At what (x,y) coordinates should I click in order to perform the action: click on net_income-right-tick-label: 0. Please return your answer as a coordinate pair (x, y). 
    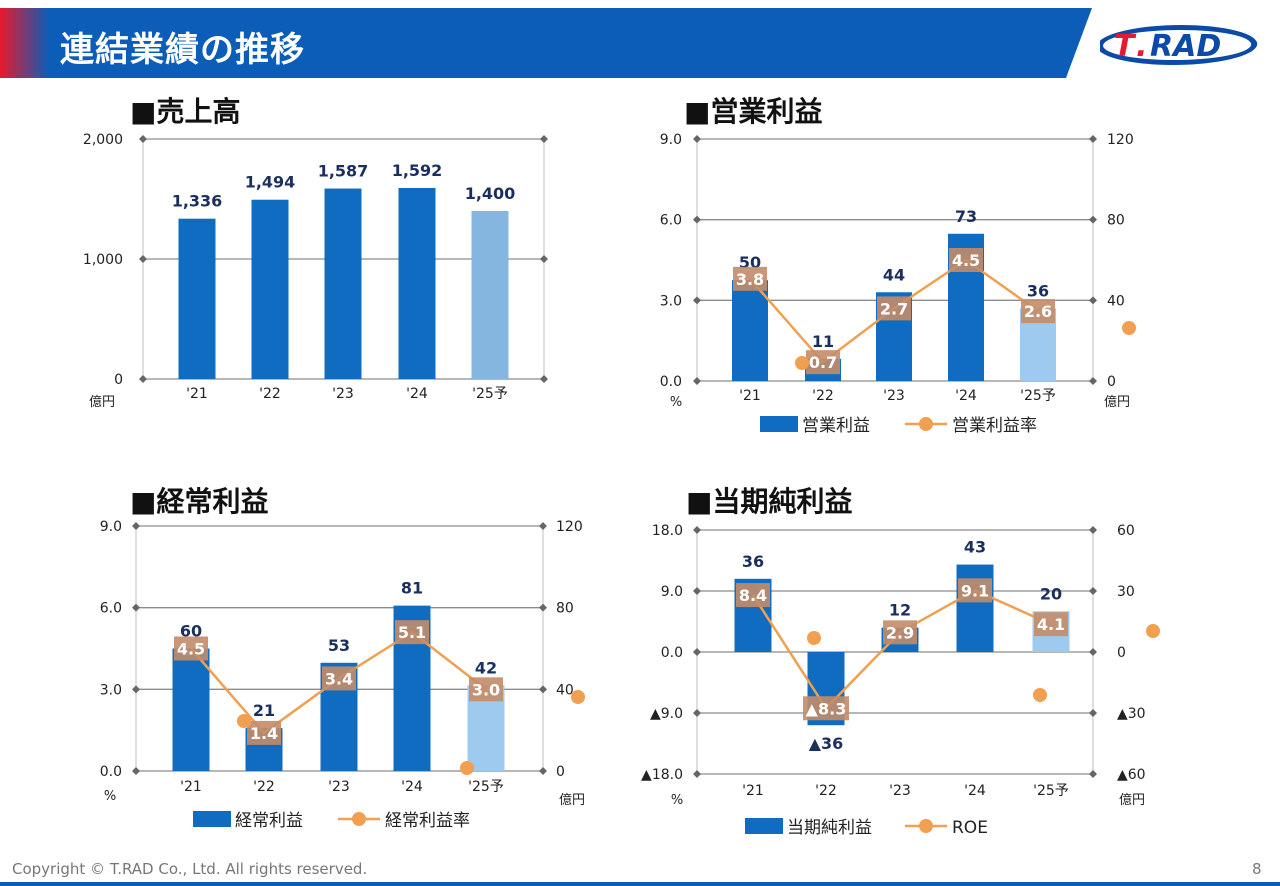
    Looking at the image, I should click on (1121, 653).